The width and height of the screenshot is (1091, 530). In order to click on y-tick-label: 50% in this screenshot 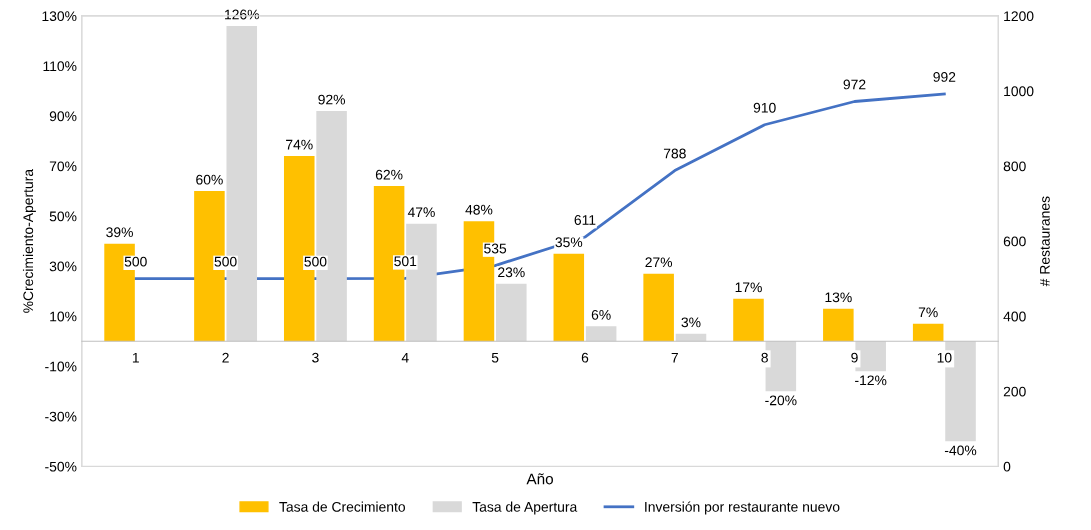, I will do `click(63, 216)`.